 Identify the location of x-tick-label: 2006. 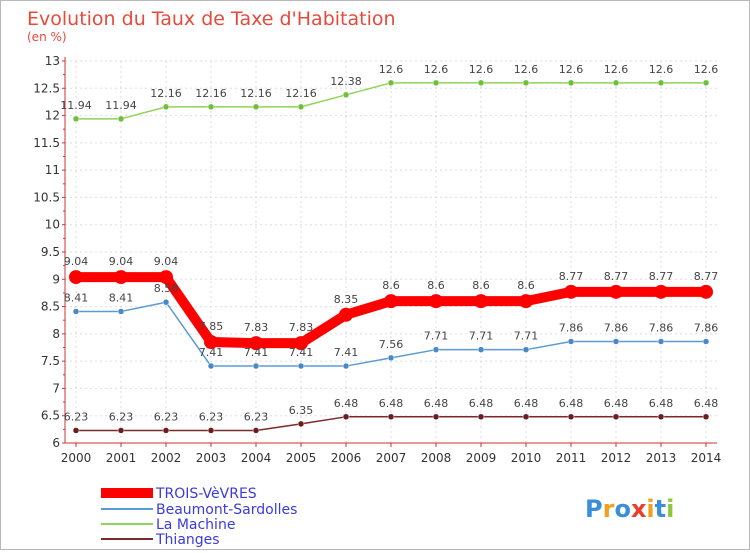
(346, 458).